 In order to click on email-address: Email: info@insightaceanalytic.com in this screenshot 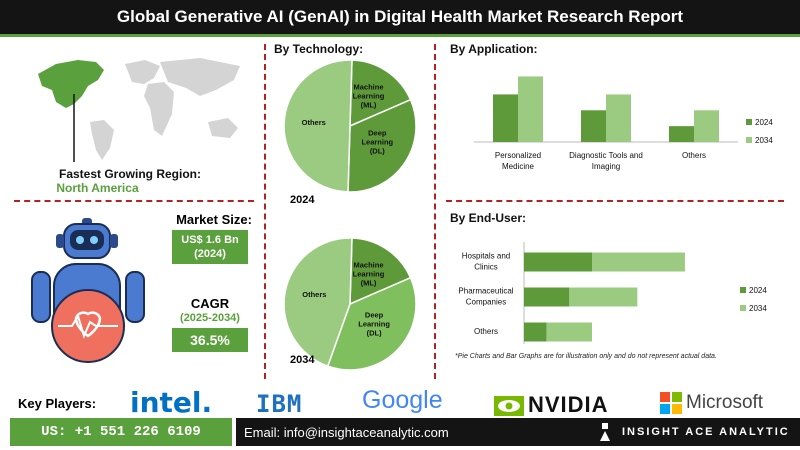, I will do `click(402, 432)`.